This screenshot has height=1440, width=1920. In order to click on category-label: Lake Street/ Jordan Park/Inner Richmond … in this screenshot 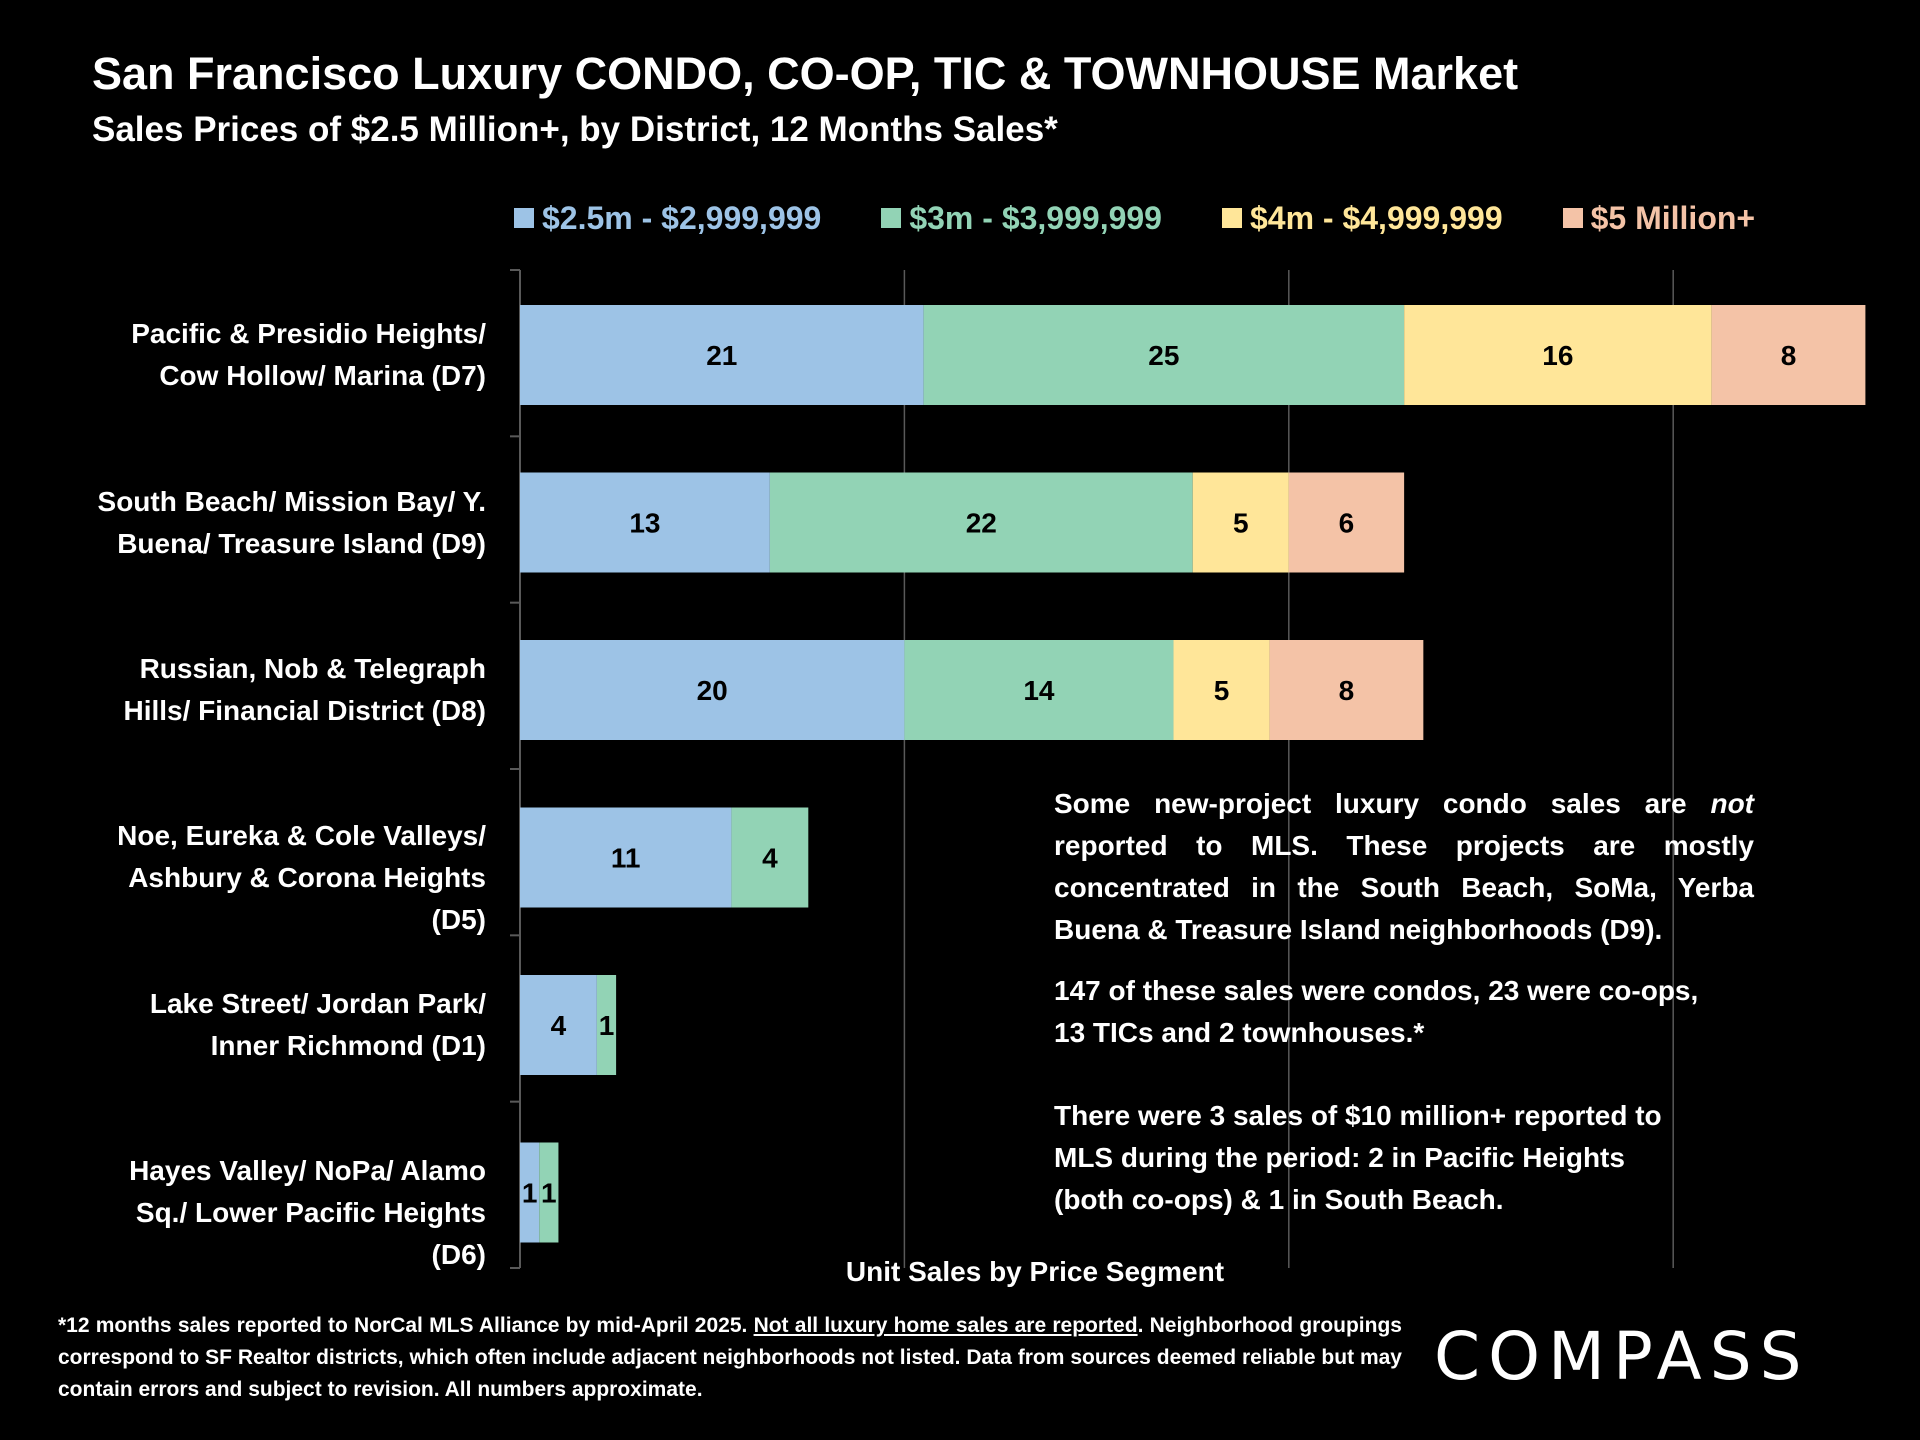, I will do `click(263, 1025)`.